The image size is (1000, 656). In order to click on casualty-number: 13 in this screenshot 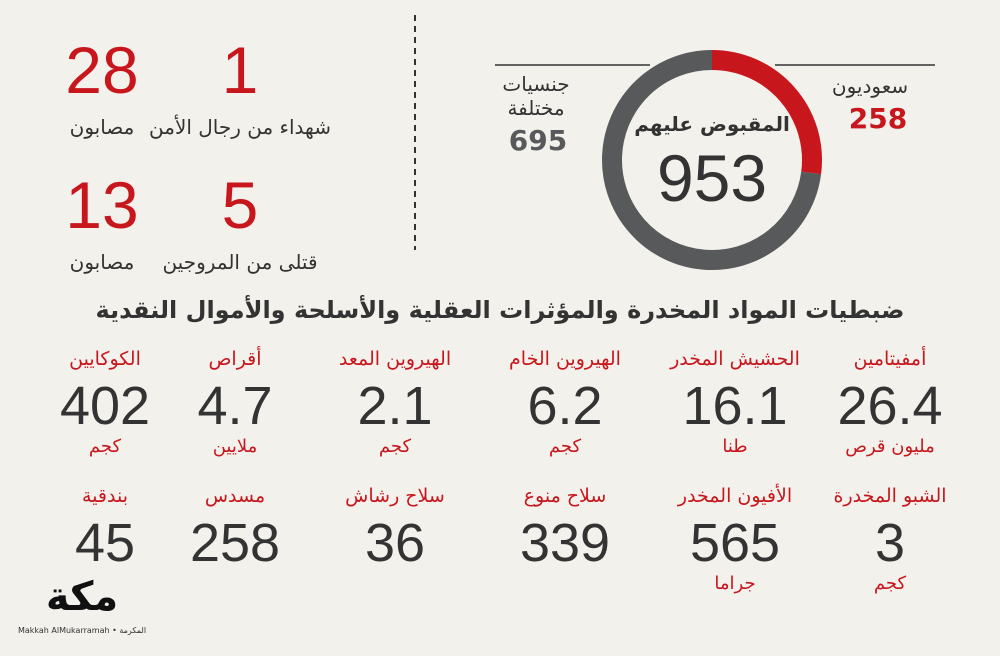, I will do `click(102, 205)`.